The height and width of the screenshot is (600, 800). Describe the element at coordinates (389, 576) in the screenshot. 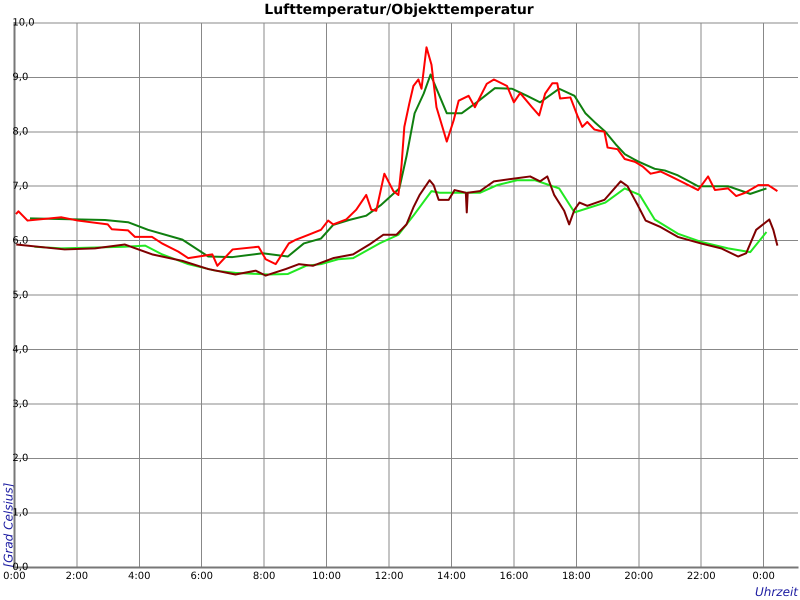

I see `x-tick-label: 12:00` at that location.